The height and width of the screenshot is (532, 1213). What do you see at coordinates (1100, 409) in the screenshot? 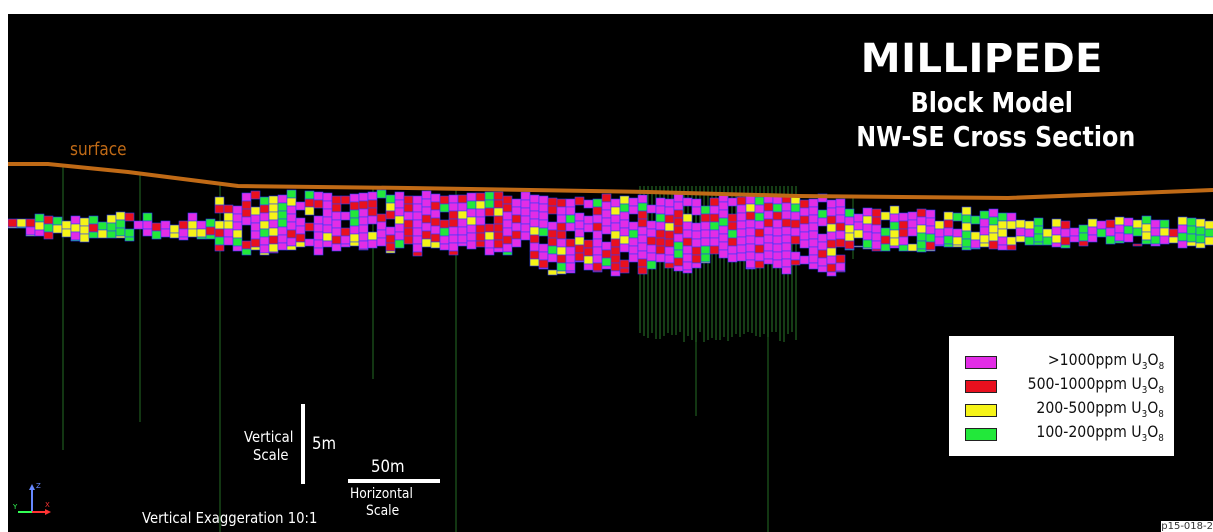
I see `legend-label: 200-500ppm U3O8` at bounding box center [1100, 409].